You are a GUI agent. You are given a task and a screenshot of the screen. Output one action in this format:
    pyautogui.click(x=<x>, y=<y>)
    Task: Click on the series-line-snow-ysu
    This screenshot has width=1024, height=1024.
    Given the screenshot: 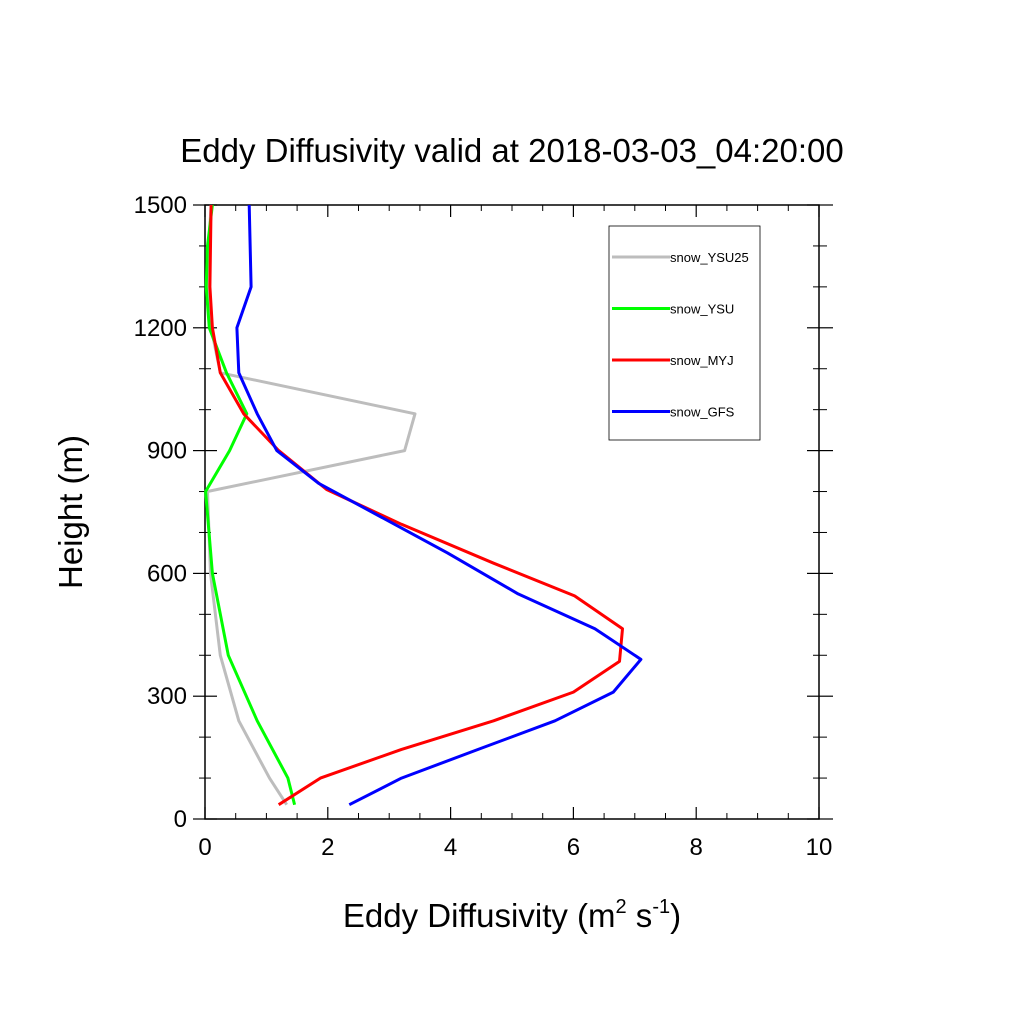 What is the action you would take?
    pyautogui.click(x=250, y=505)
    